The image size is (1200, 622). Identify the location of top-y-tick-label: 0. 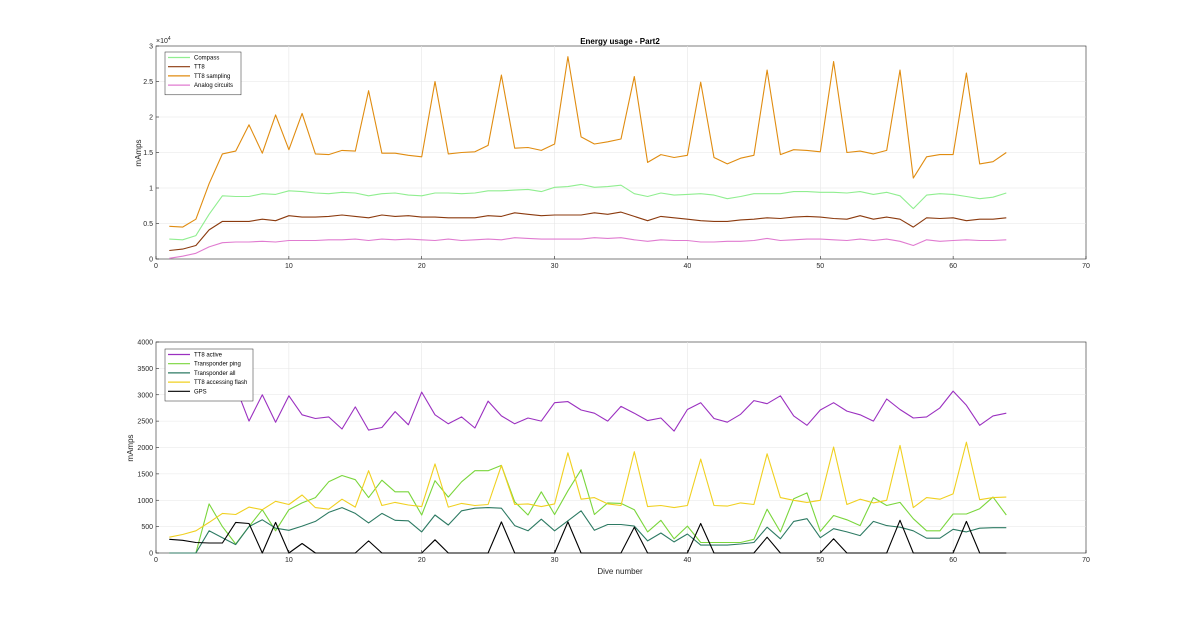
(151, 260).